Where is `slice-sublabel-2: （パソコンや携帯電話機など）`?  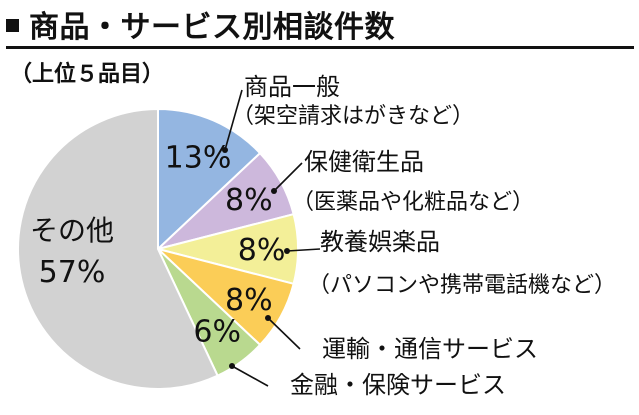 slice-sublabel-2: （パソコンや携帯電話機など） is located at coordinates (462, 285).